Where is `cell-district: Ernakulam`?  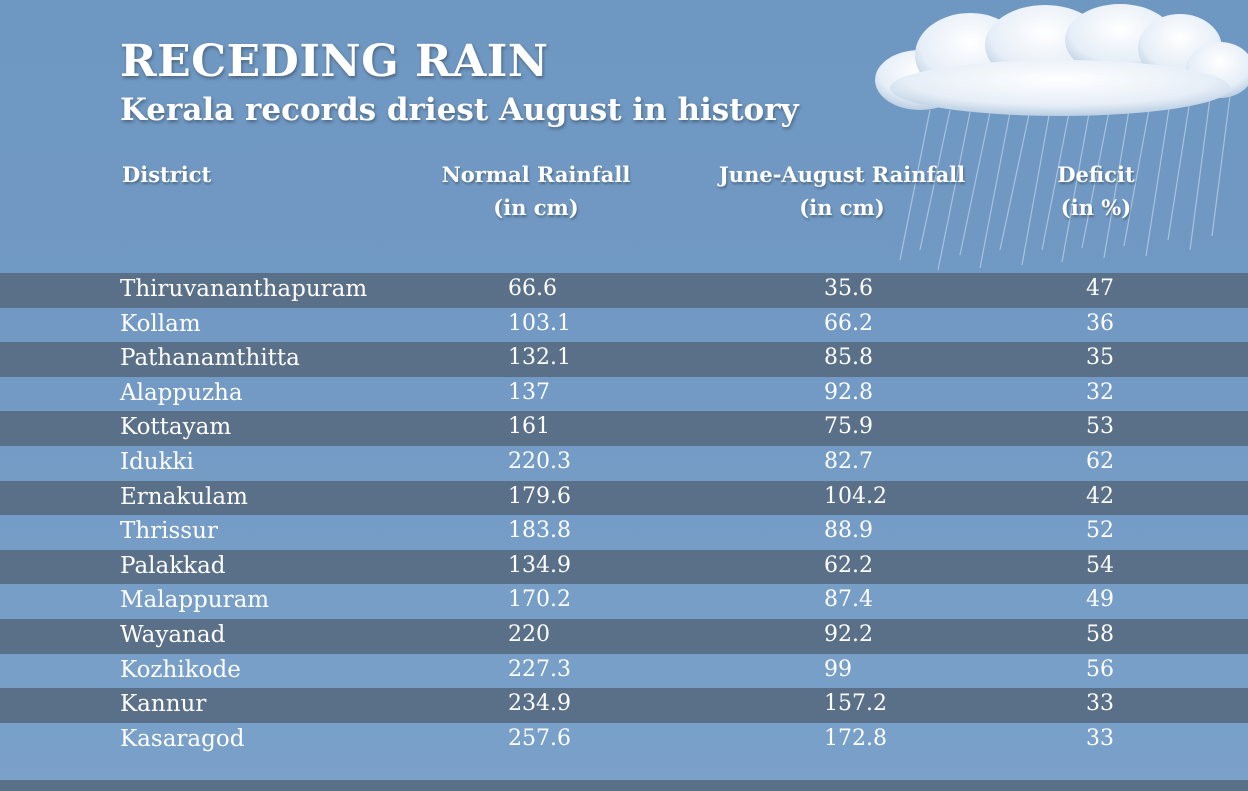 cell-district: Ernakulam is located at coordinates (184, 496).